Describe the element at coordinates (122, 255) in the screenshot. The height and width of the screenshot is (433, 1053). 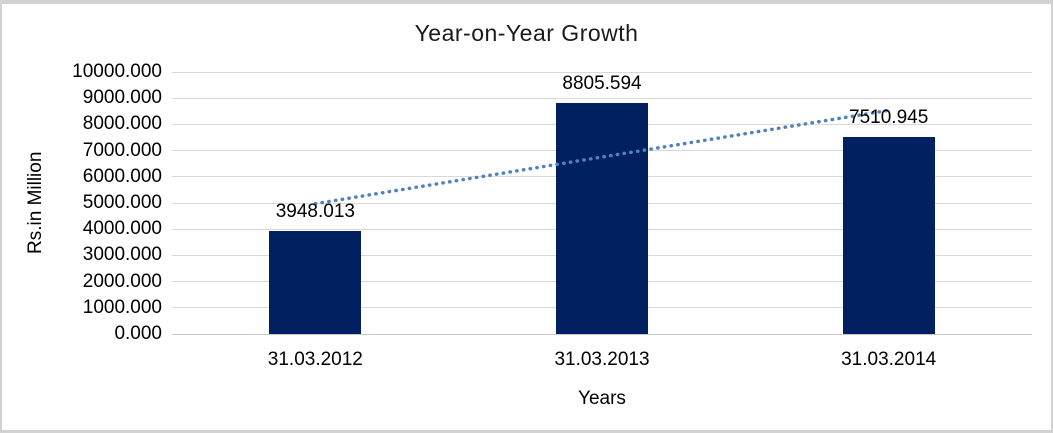
I see `y-tick-label: 3000.000` at that location.